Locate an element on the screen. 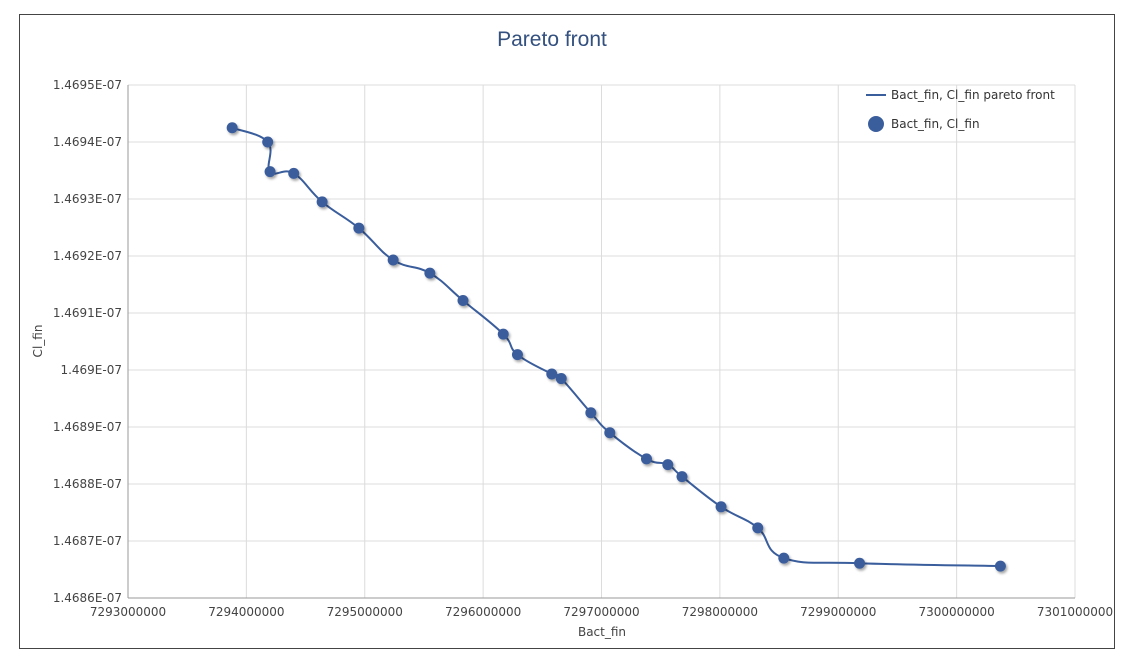 The image size is (1140, 669). y-tick-label: 1.4688E-07 is located at coordinates (87, 484).